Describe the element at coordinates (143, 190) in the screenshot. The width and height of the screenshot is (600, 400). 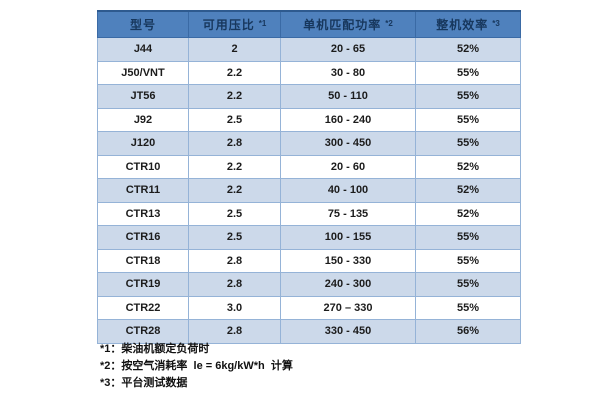
I see `model-cell: CTR11` at that location.